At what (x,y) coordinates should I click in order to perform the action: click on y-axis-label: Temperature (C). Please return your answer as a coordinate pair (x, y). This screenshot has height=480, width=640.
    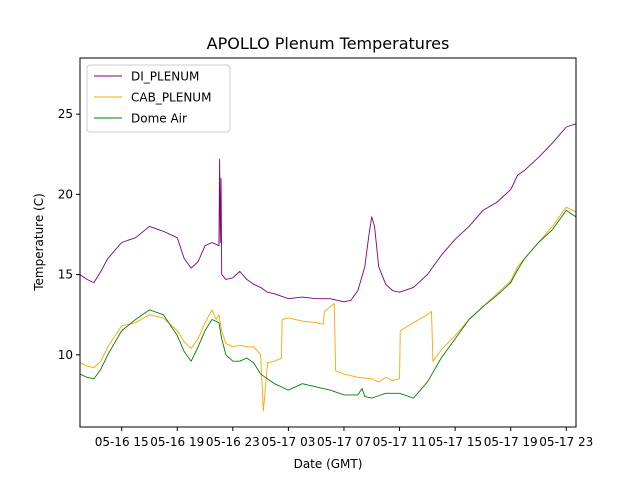
    Looking at the image, I should click on (39, 242).